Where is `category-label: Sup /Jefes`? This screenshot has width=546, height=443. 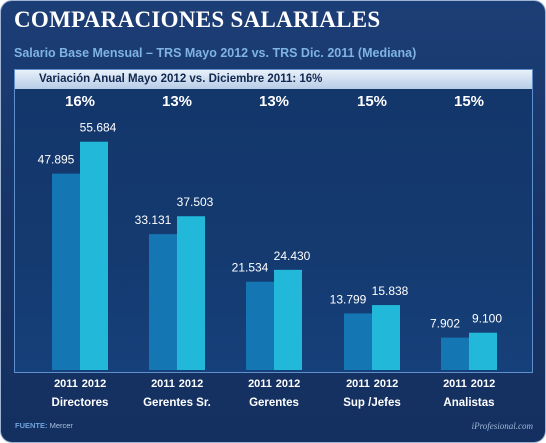 category-label: Sup /Jefes is located at coordinates (372, 403).